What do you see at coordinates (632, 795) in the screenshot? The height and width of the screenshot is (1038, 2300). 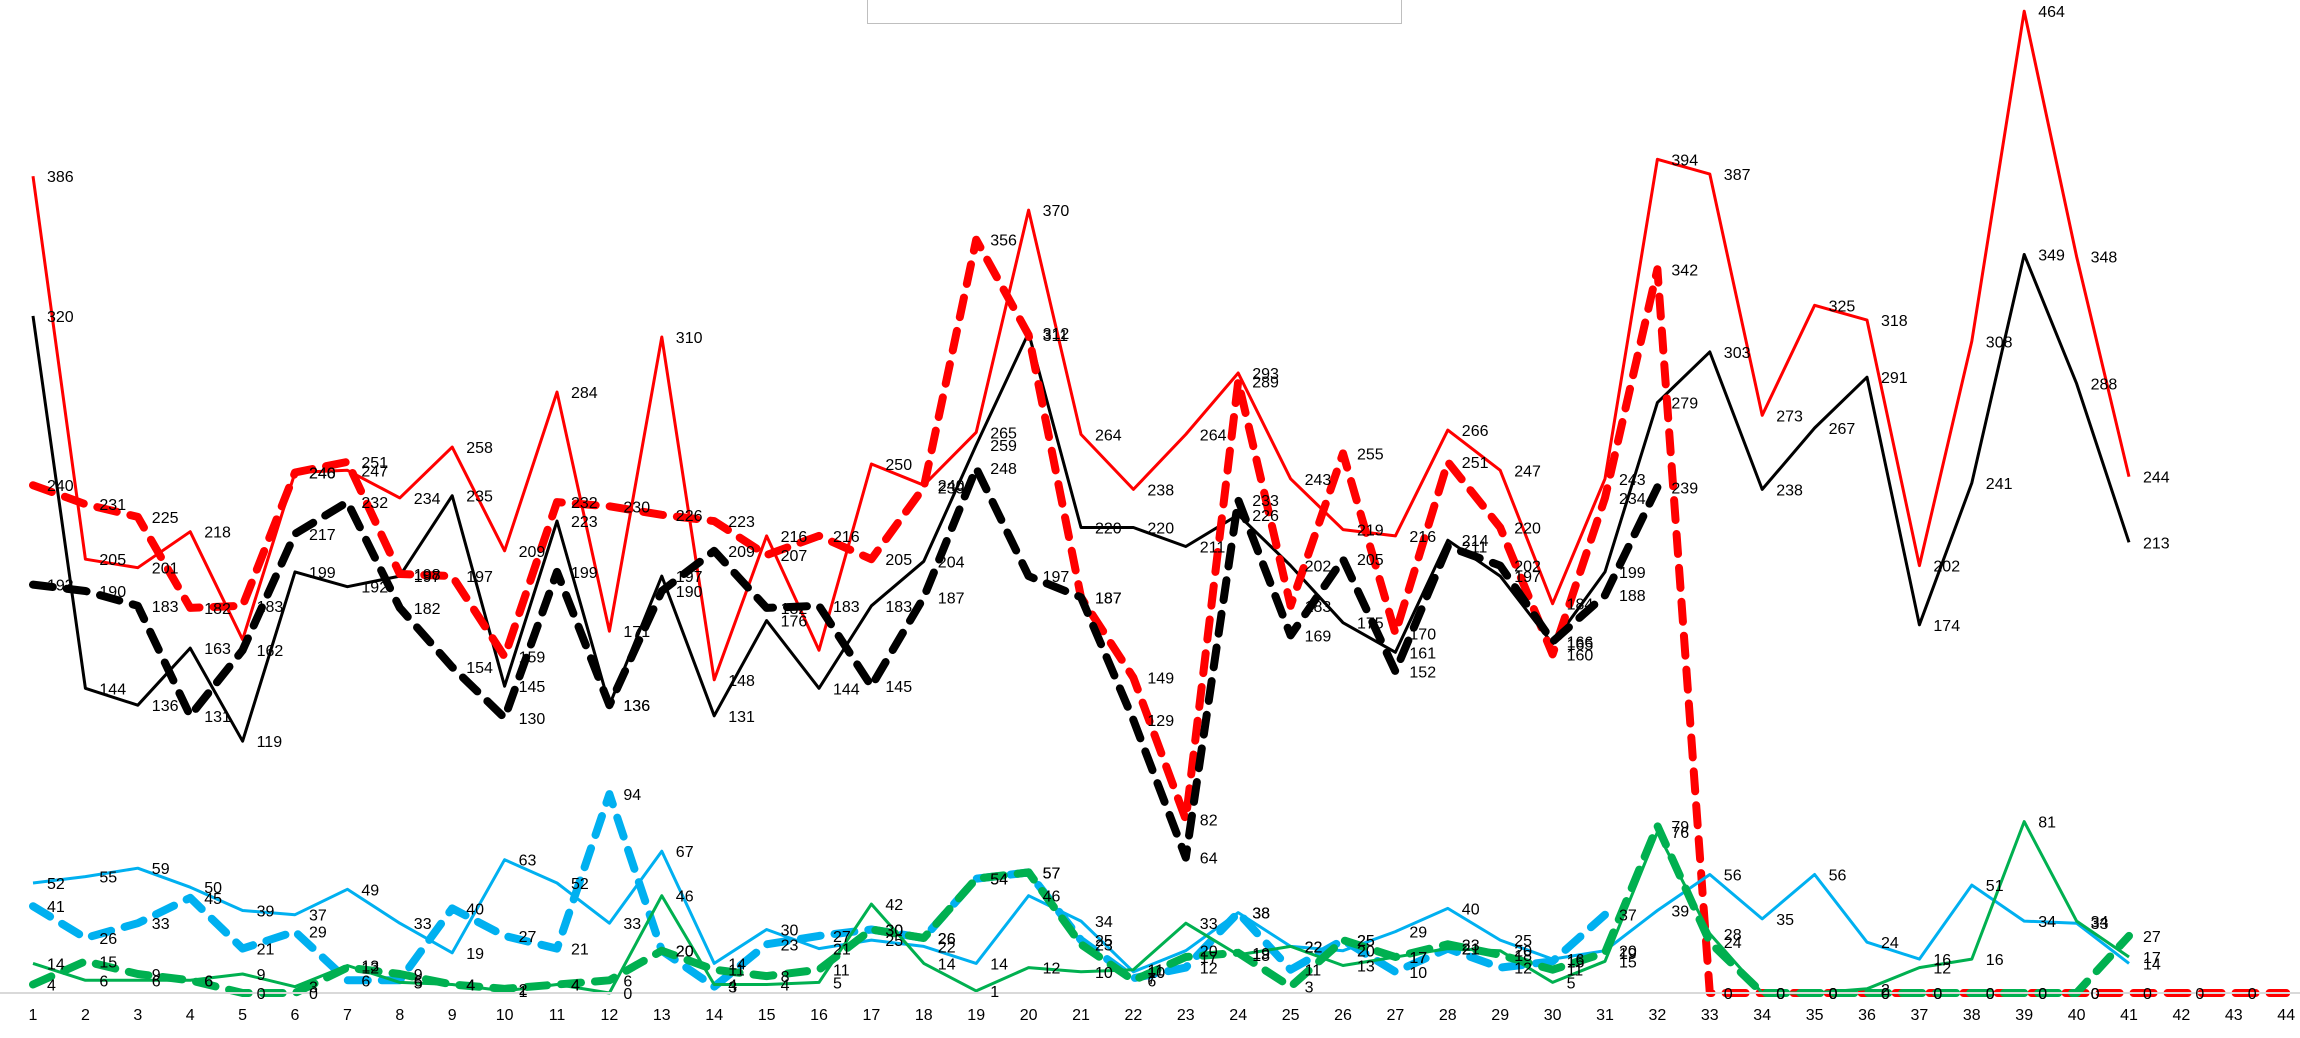 I see `data-label: 94` at bounding box center [632, 795].